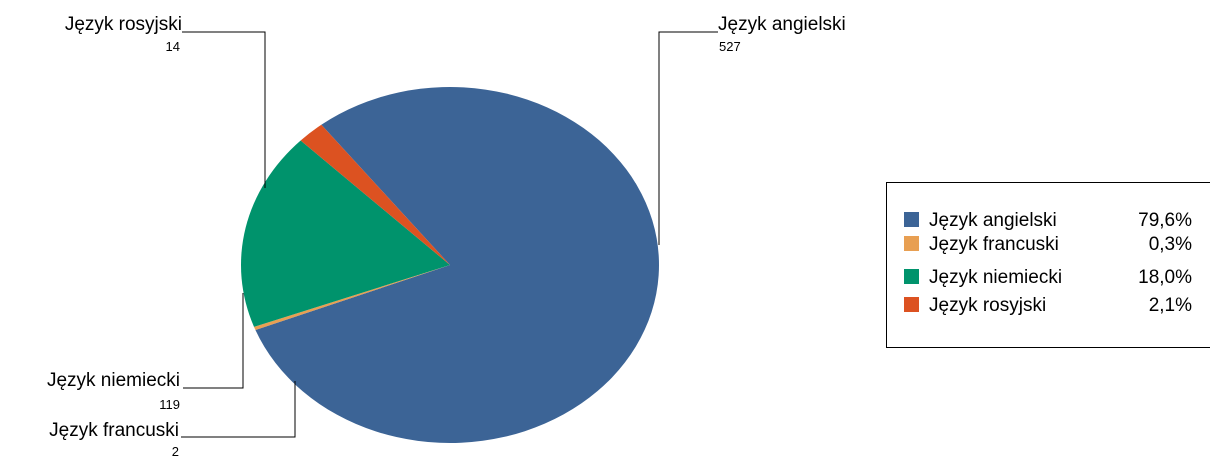  What do you see at coordinates (911, 276) in the screenshot?
I see `legend-swatch-niemiecki` at bounding box center [911, 276].